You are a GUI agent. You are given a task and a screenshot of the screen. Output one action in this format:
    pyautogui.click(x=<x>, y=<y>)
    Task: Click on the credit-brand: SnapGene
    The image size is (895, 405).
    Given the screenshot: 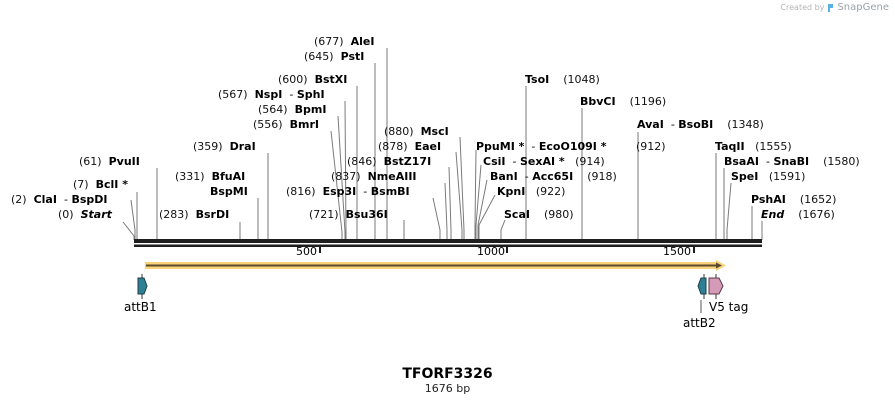 What is the action you would take?
    pyautogui.click(x=863, y=7)
    